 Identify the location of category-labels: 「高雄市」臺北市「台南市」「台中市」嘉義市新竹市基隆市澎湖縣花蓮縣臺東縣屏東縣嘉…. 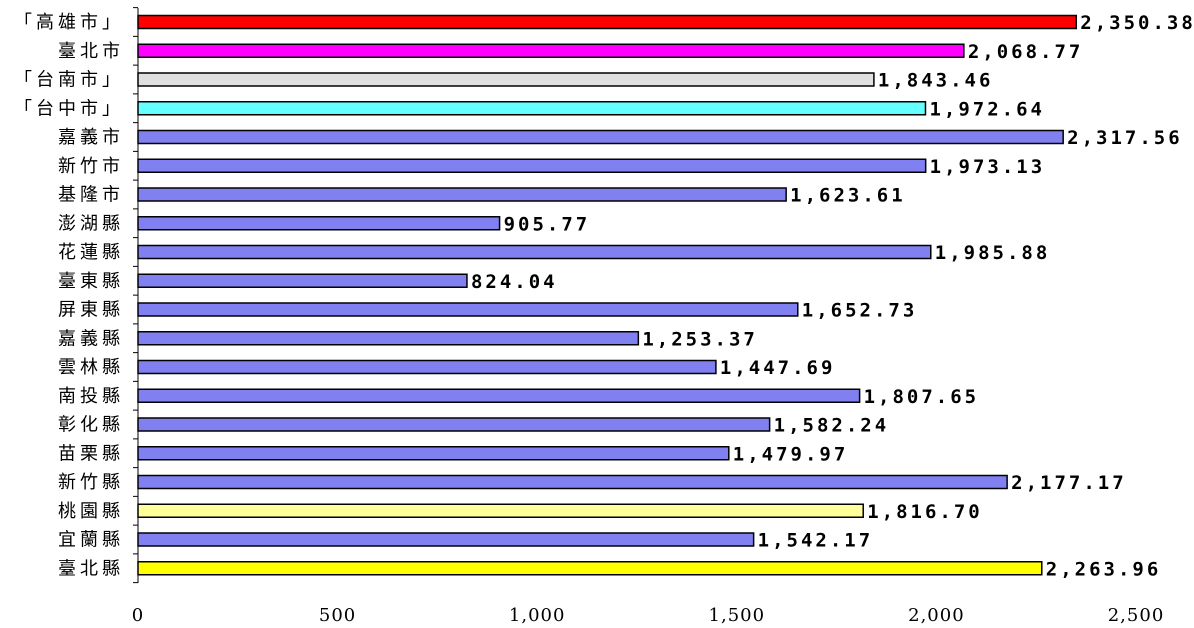
(69, 295).